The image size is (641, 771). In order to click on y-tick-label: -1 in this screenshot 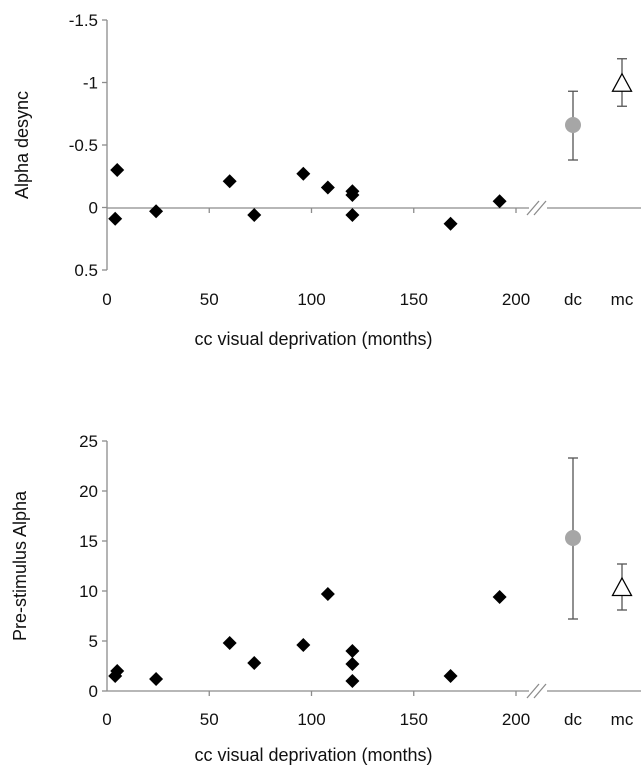, I will do `click(90, 83)`.